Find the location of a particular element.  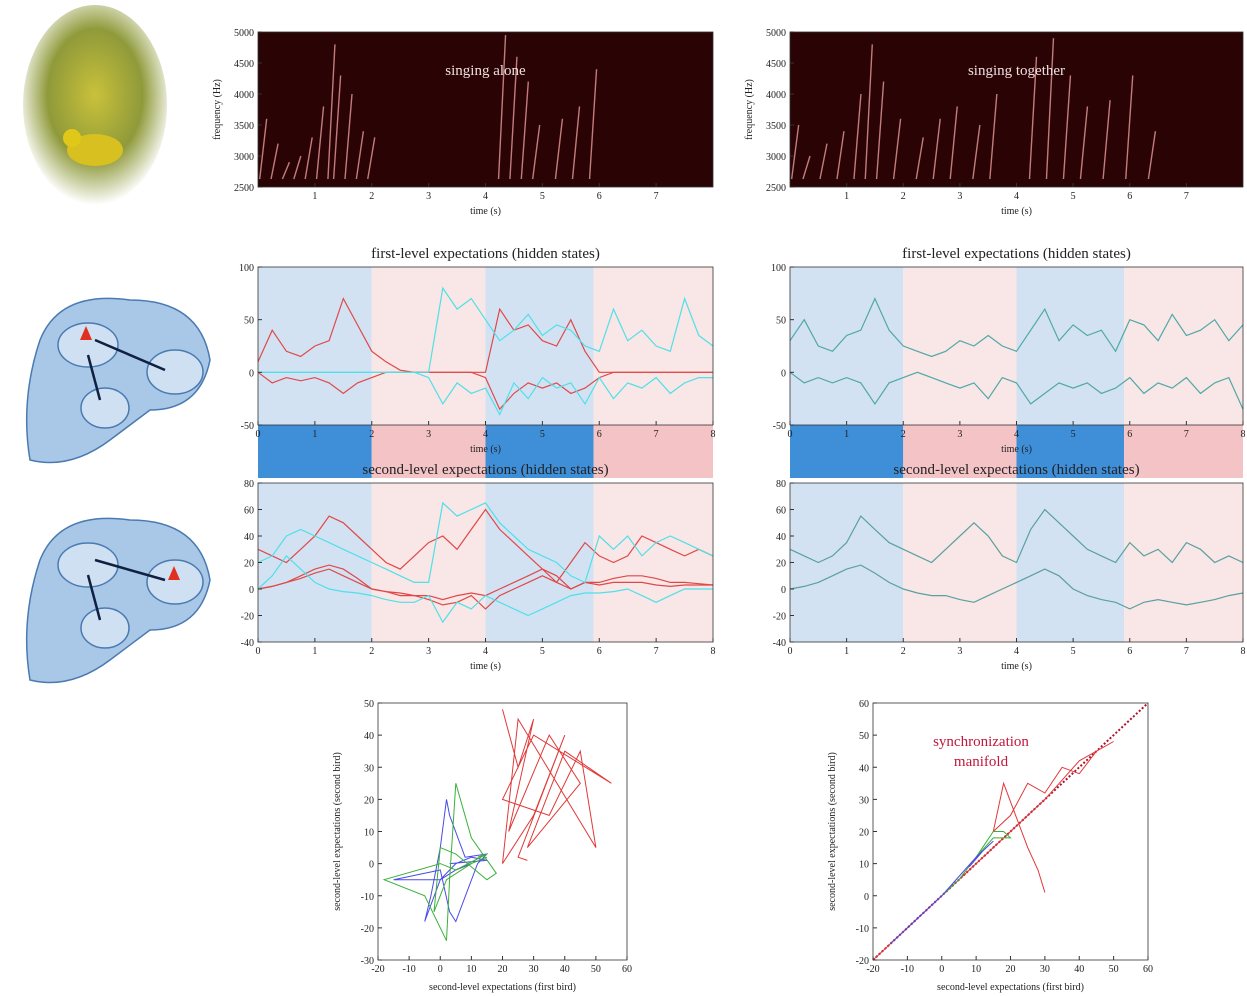

annotation: manifold is located at coordinates (981, 762).